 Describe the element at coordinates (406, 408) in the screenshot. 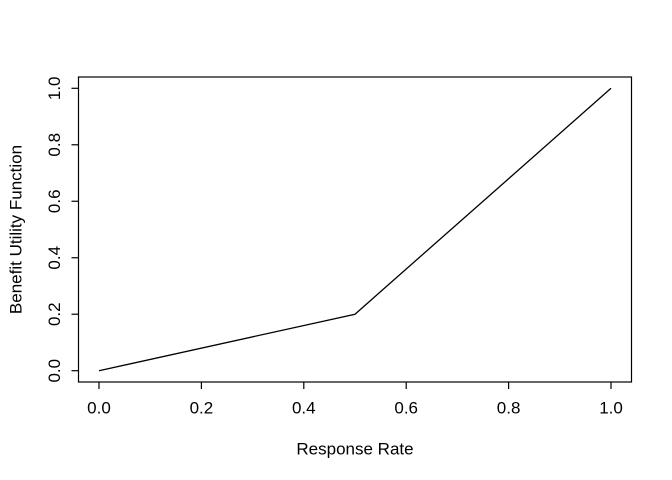

I see `x-tick-label: 0.6` at that location.